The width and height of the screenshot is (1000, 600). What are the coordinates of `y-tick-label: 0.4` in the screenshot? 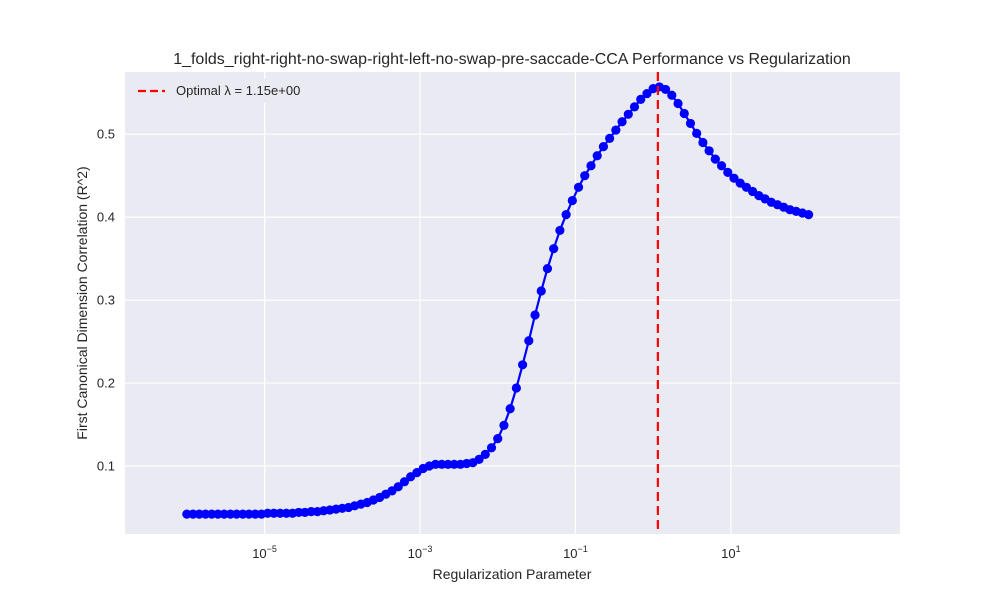 It's located at (106, 217).